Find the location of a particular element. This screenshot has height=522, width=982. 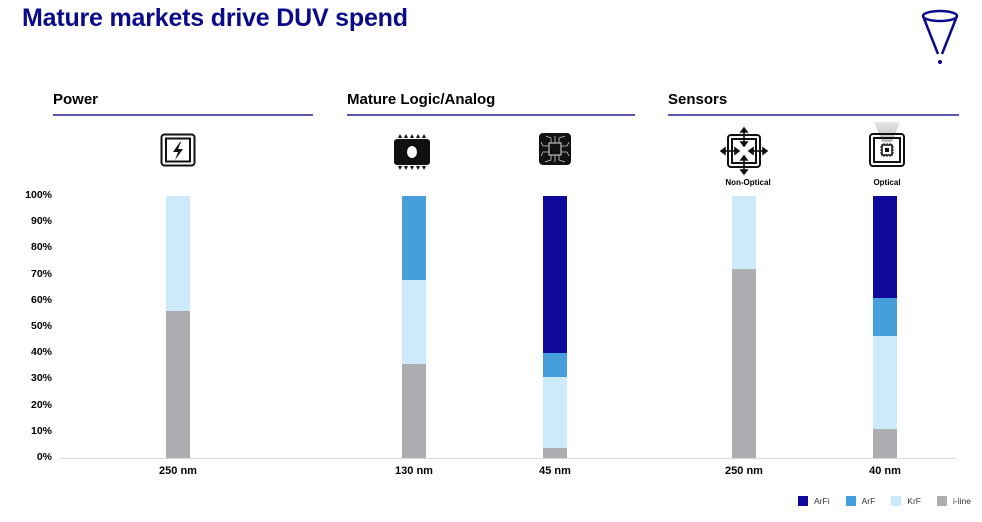

optical-sensor-icon is located at coordinates (887, 144).